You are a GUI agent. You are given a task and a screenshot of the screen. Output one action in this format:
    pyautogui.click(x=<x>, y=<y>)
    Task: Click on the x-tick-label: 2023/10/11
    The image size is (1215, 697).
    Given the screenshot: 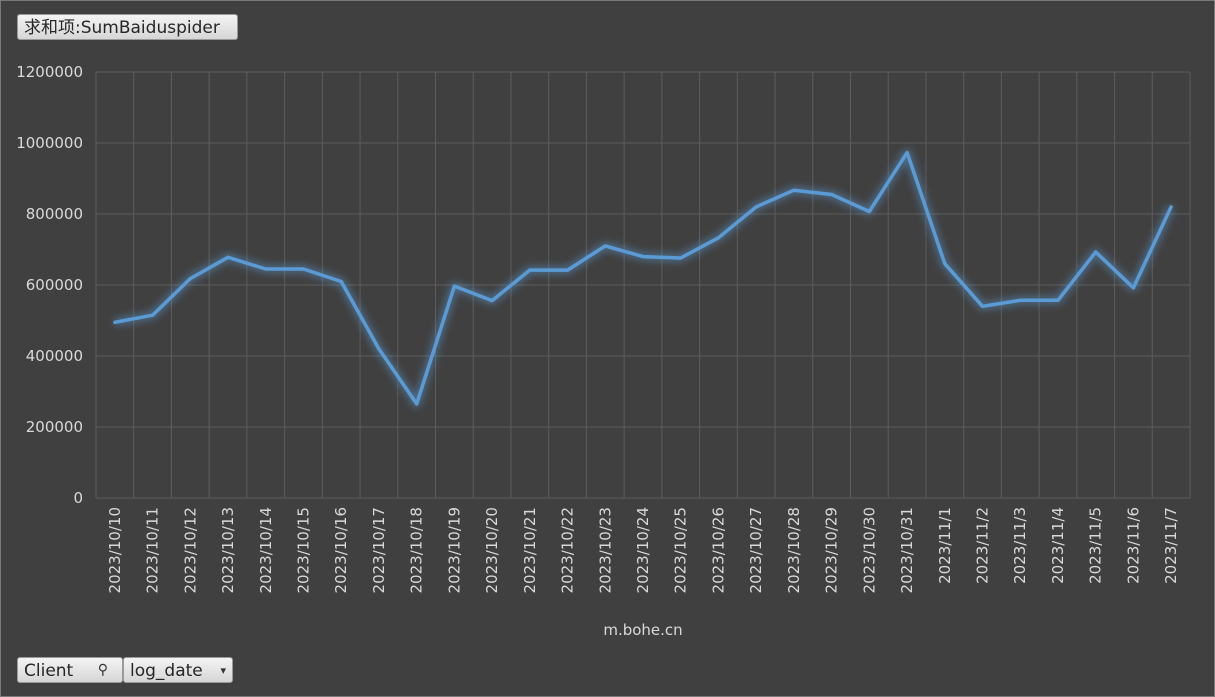 What is the action you would take?
    pyautogui.click(x=153, y=550)
    